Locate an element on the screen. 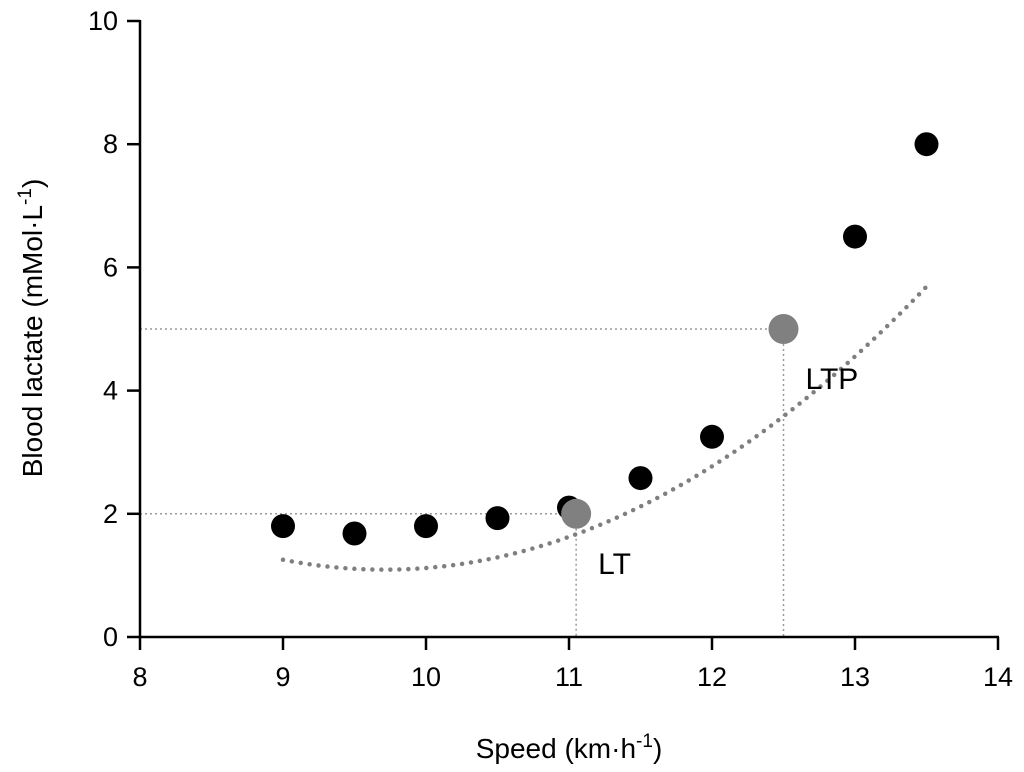 This screenshot has width=1024, height=772. x-tick-label: 10 is located at coordinates (426, 677).